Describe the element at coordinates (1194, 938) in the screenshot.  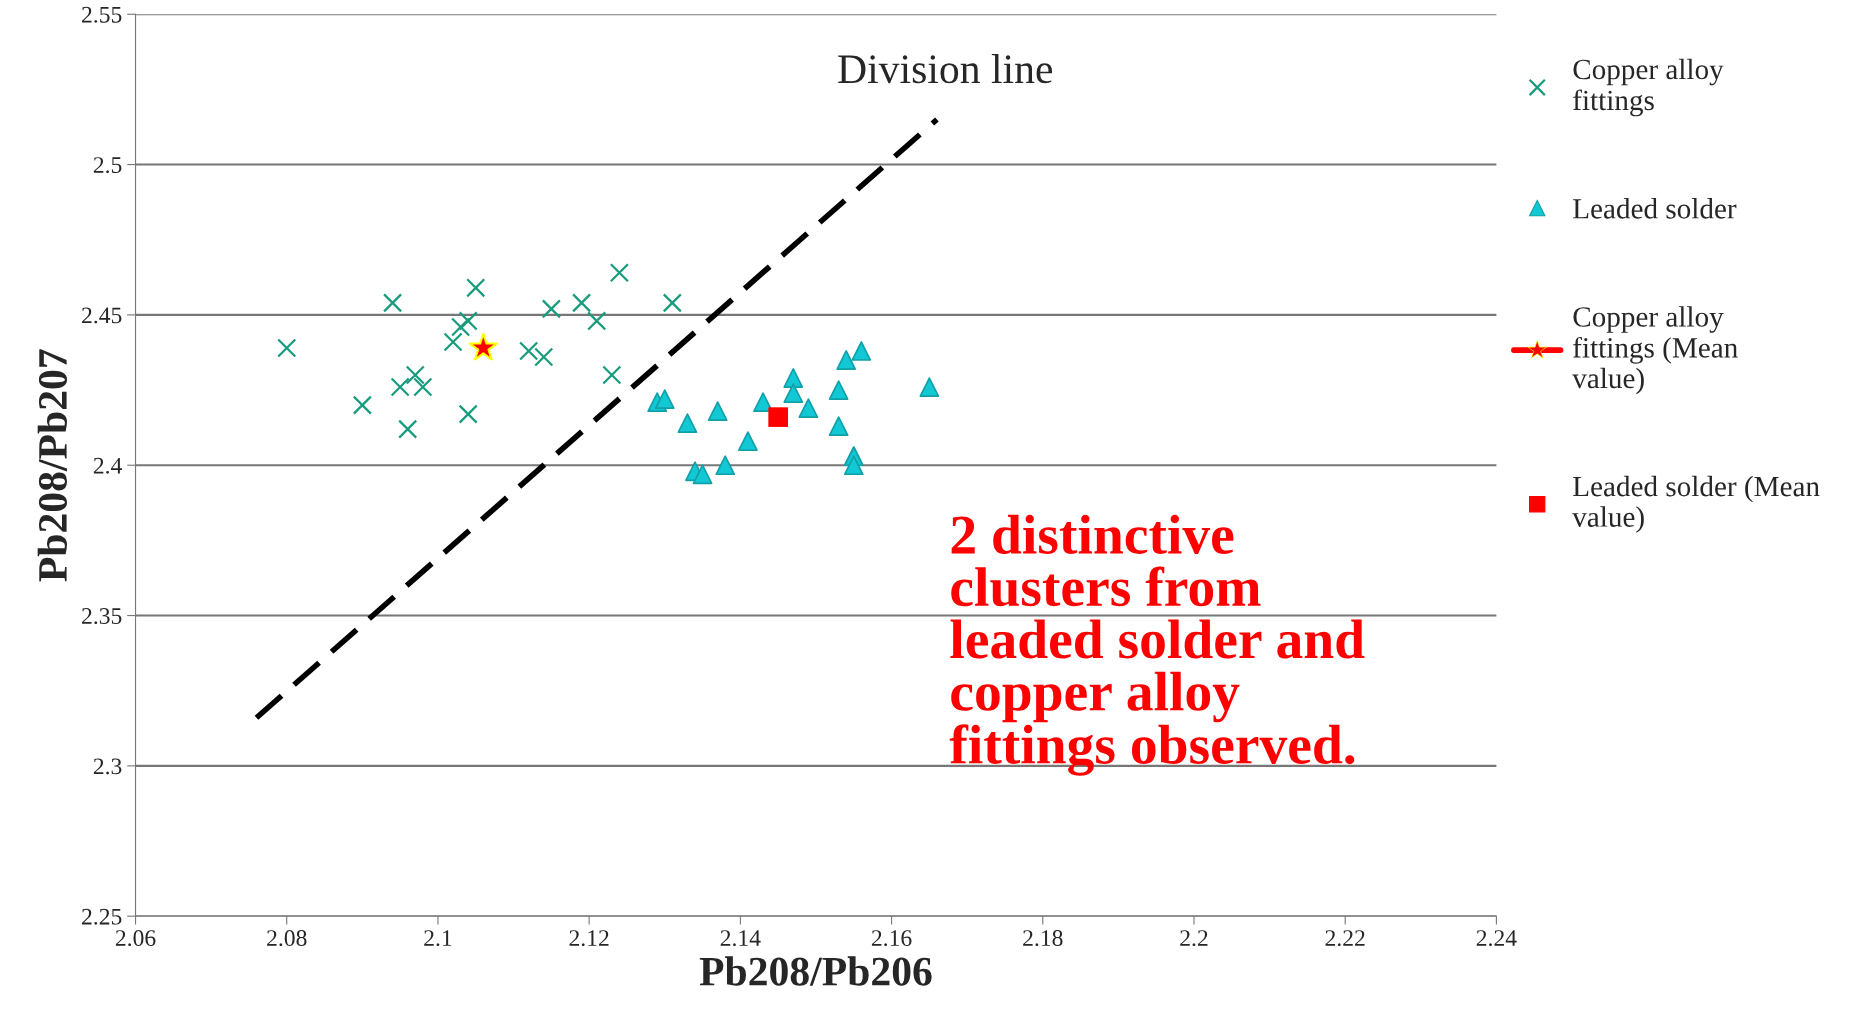
I see `x-tick-label: 2.2` at that location.